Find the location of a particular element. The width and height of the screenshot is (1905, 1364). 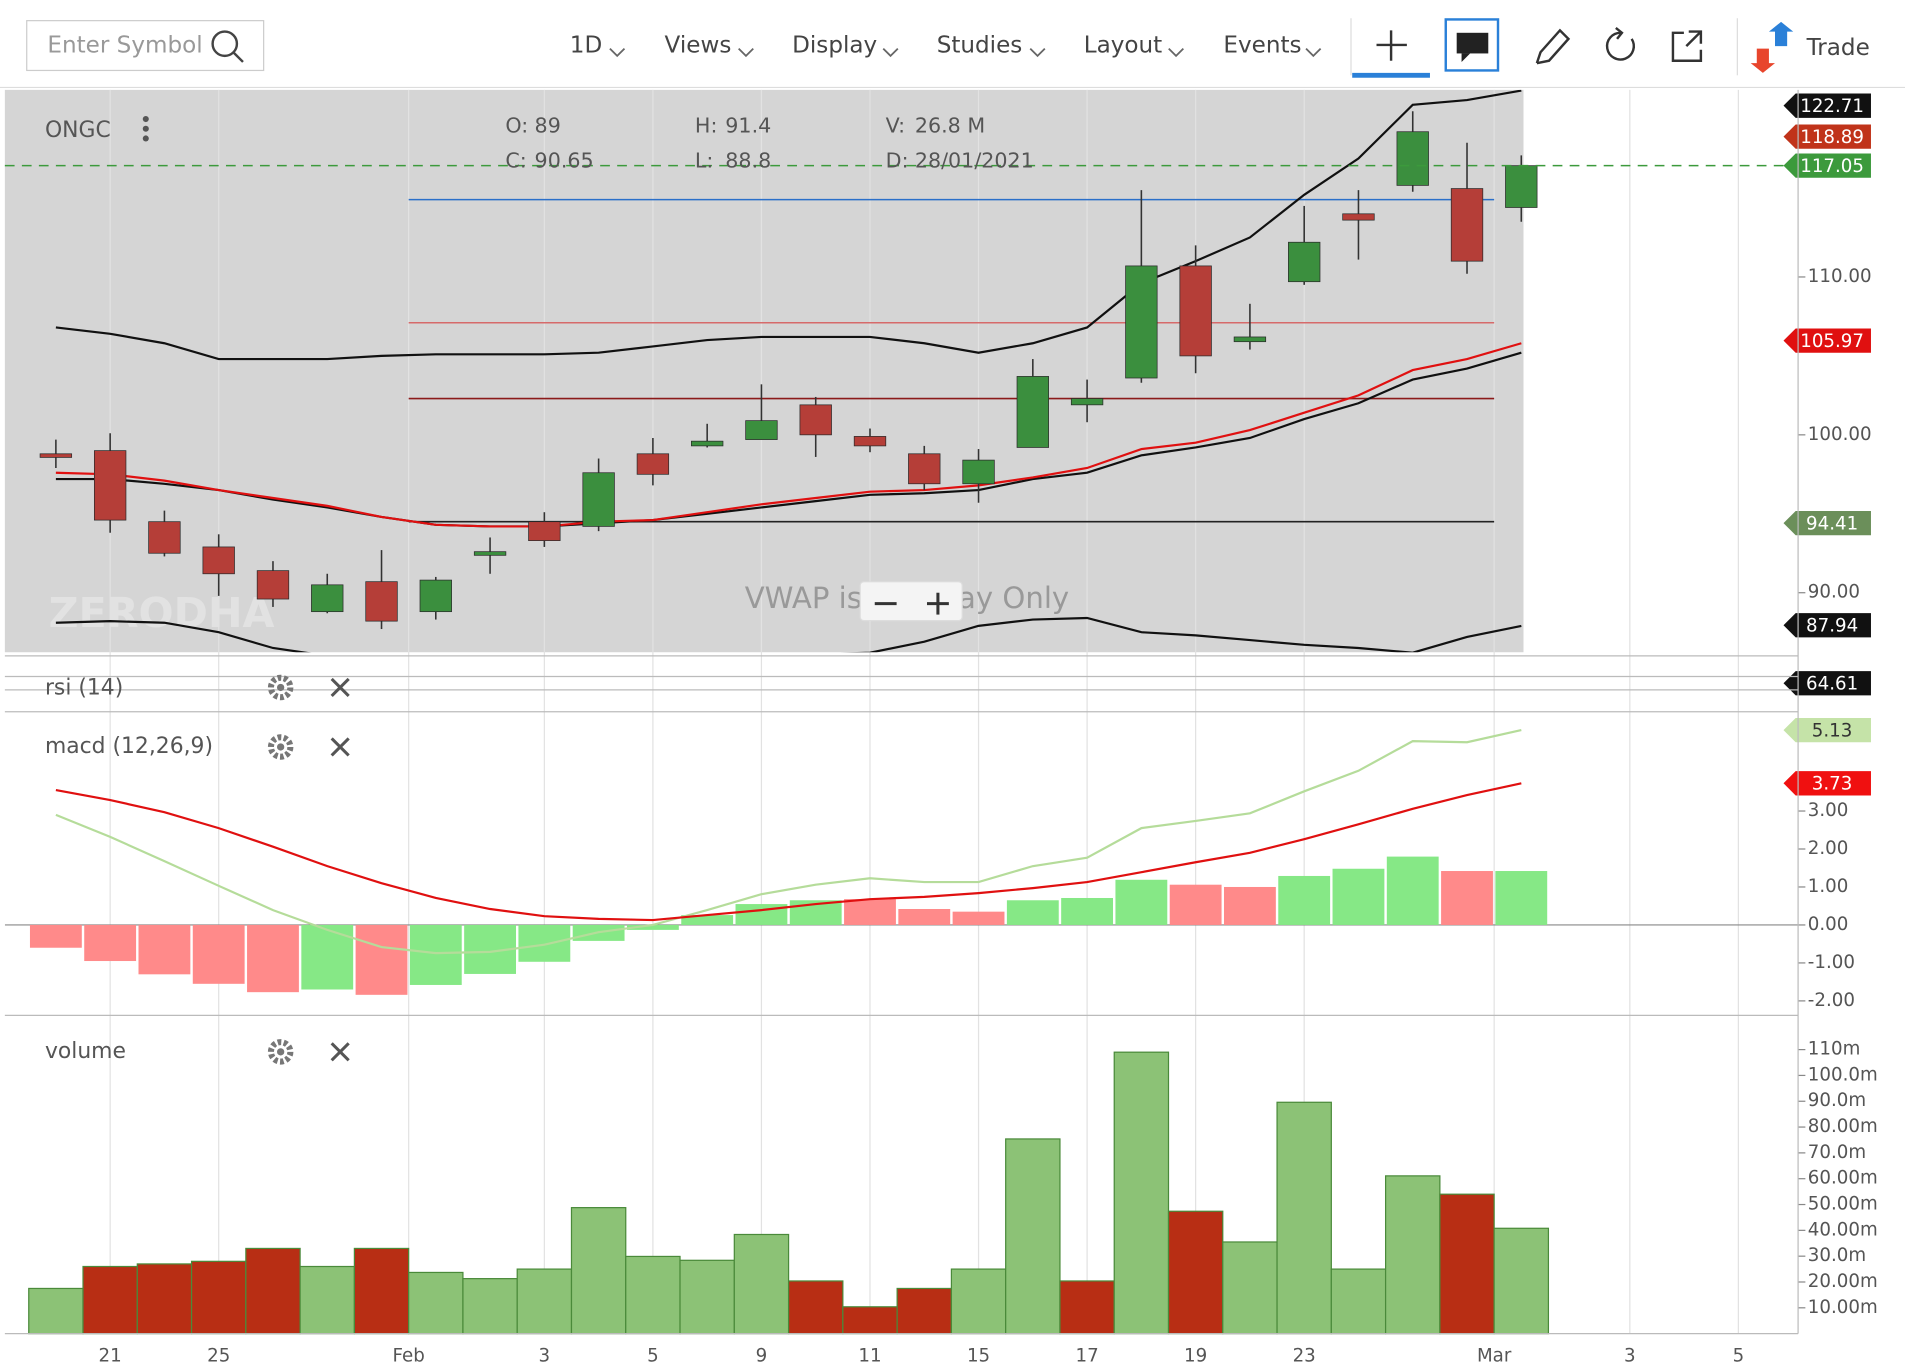

x-tick-label: 5 is located at coordinates (1739, 1355).